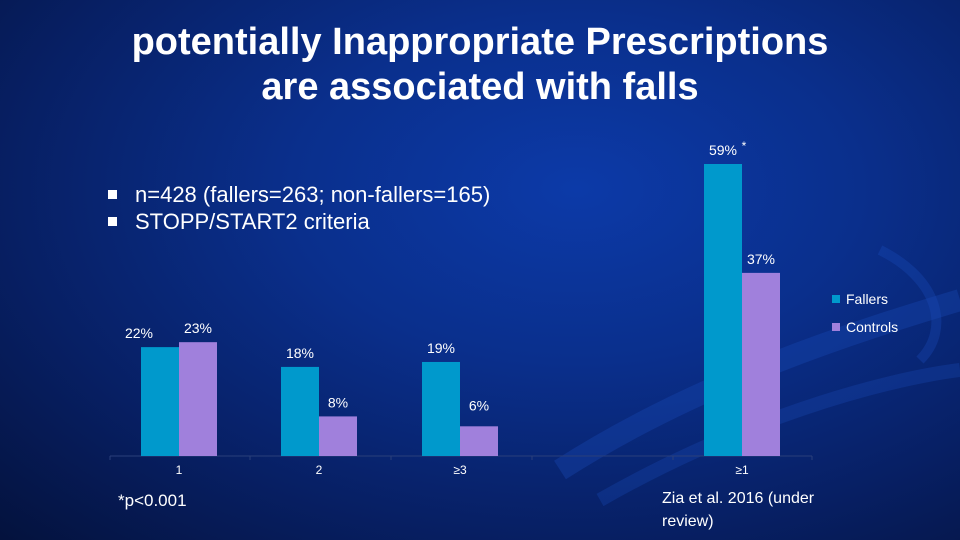 The width and height of the screenshot is (960, 540). What do you see at coordinates (300, 353) in the screenshot?
I see `data-label-fallers: 18%` at bounding box center [300, 353].